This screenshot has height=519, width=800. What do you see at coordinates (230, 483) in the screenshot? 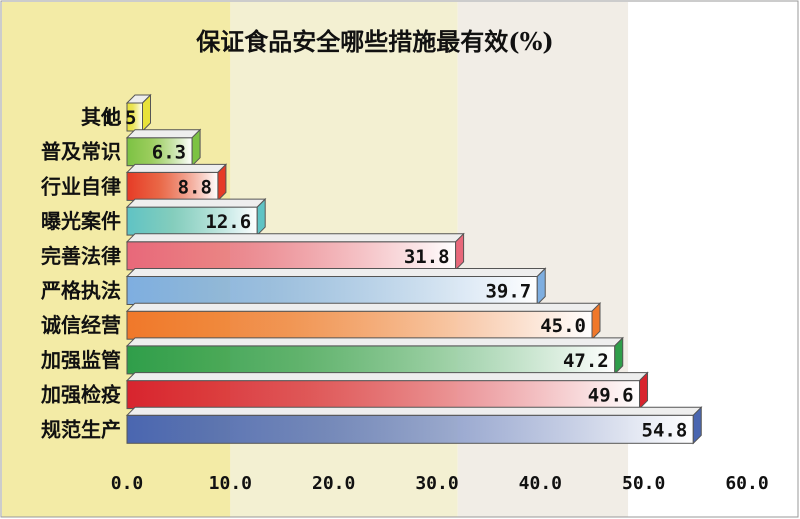
I see `x-tick-label: 10.0` at bounding box center [230, 483].